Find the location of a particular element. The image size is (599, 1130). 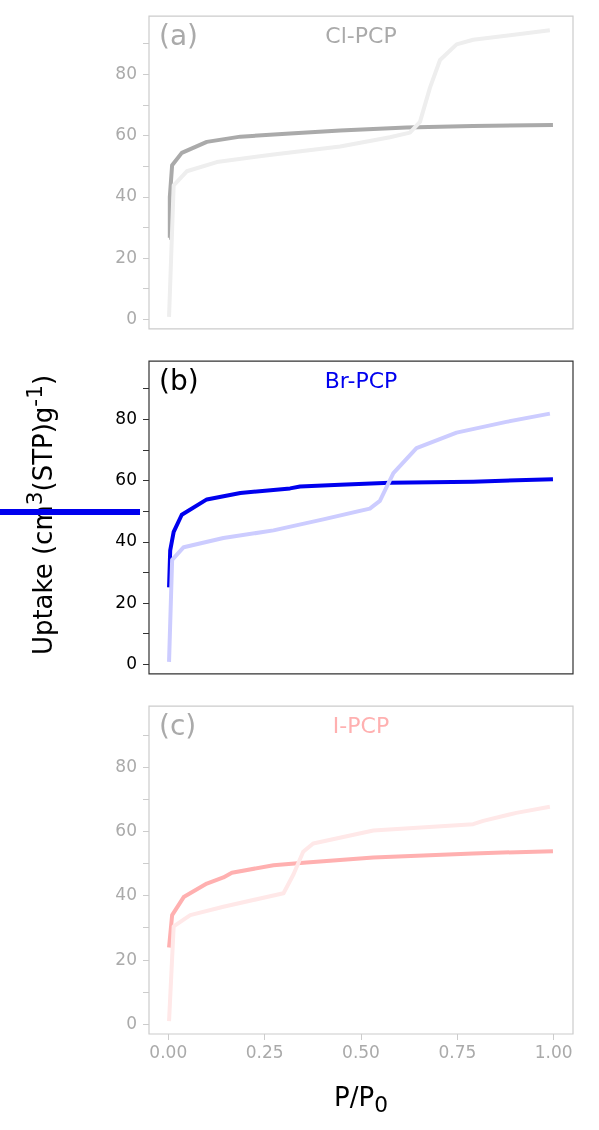

x-tick-label: 0.75 is located at coordinates (457, 1051).